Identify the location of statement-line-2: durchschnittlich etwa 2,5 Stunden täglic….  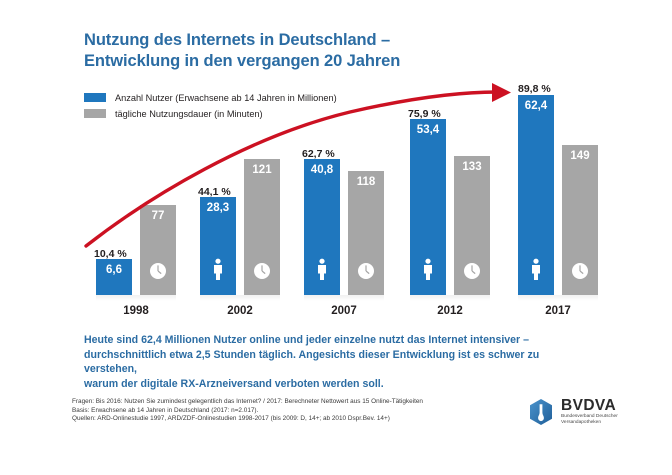
(312, 362).